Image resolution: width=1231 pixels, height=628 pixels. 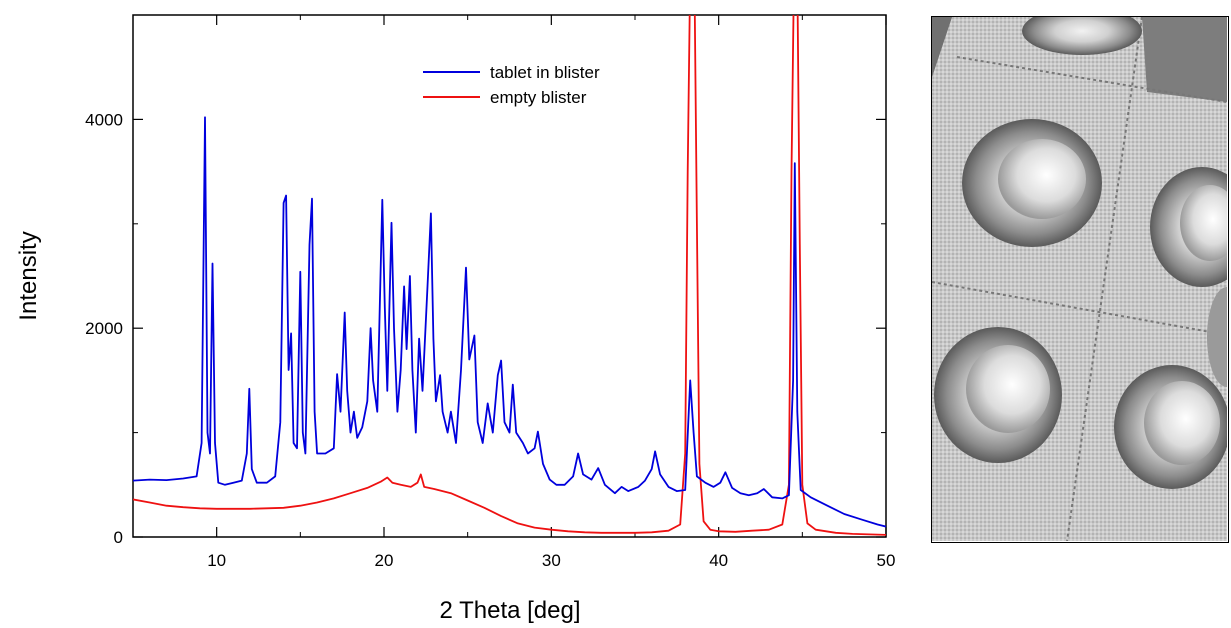 I want to click on legend-label: tablet in blister, so click(x=545, y=72).